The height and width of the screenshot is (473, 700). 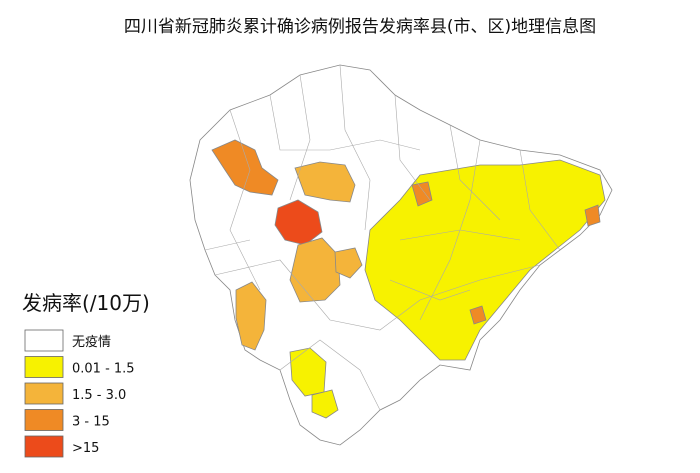 I want to click on legend-label: 3 - 15, so click(x=91, y=422).